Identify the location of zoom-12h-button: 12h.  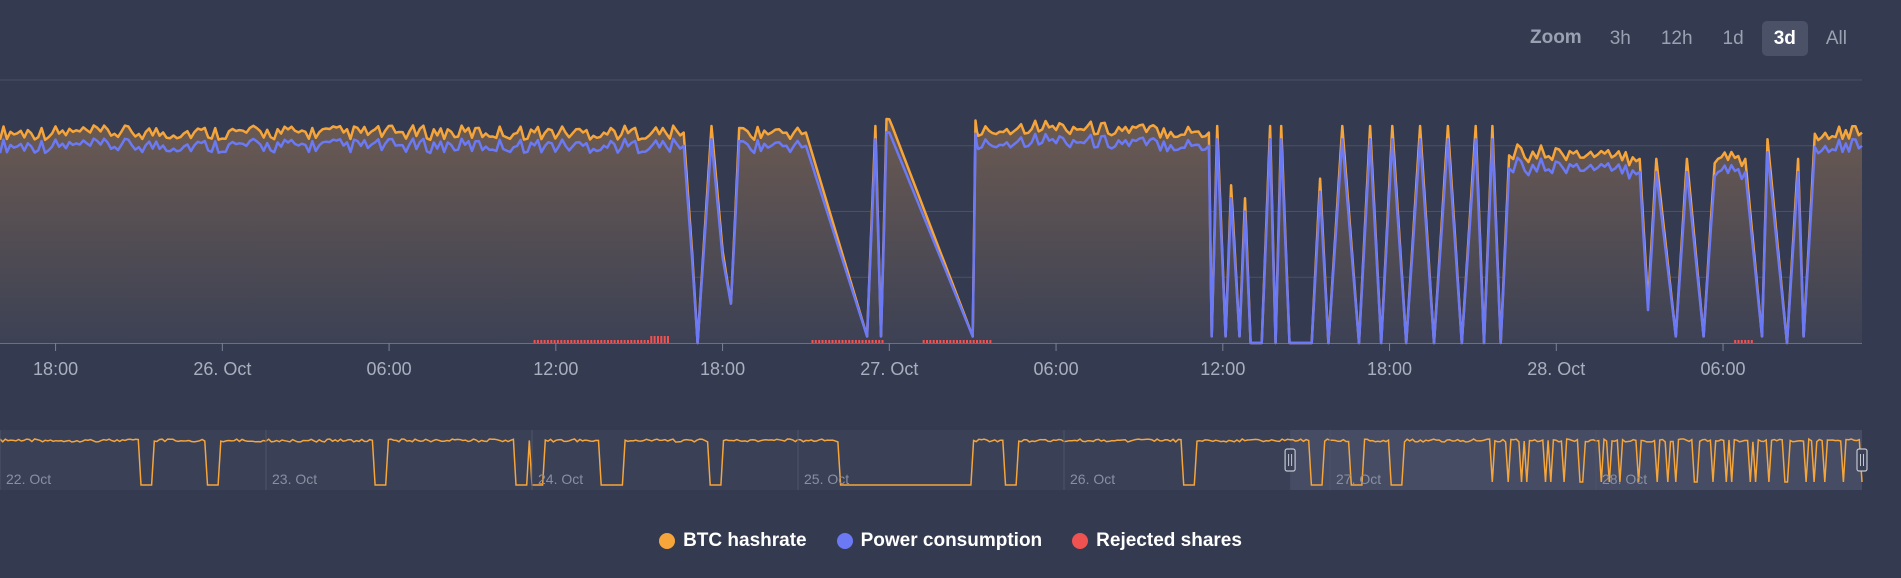
(1676, 38).